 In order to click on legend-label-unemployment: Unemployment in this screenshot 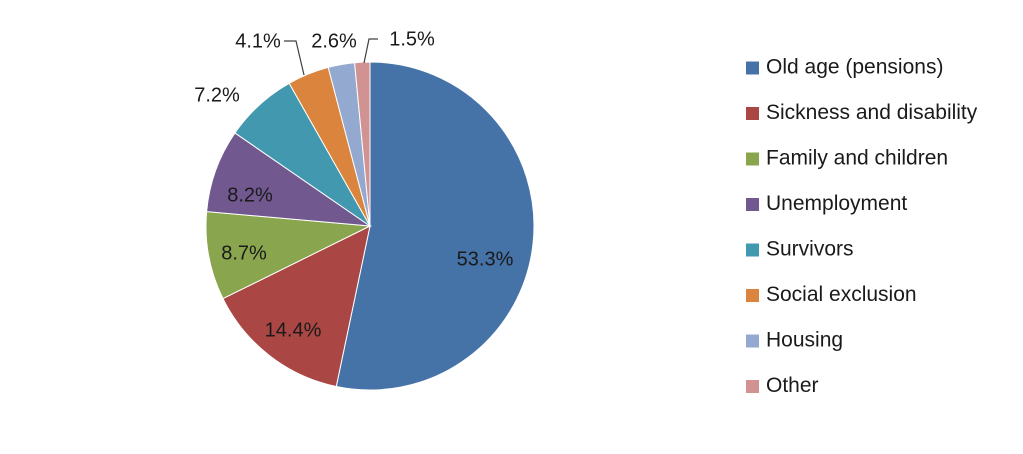, I will do `click(836, 203)`.